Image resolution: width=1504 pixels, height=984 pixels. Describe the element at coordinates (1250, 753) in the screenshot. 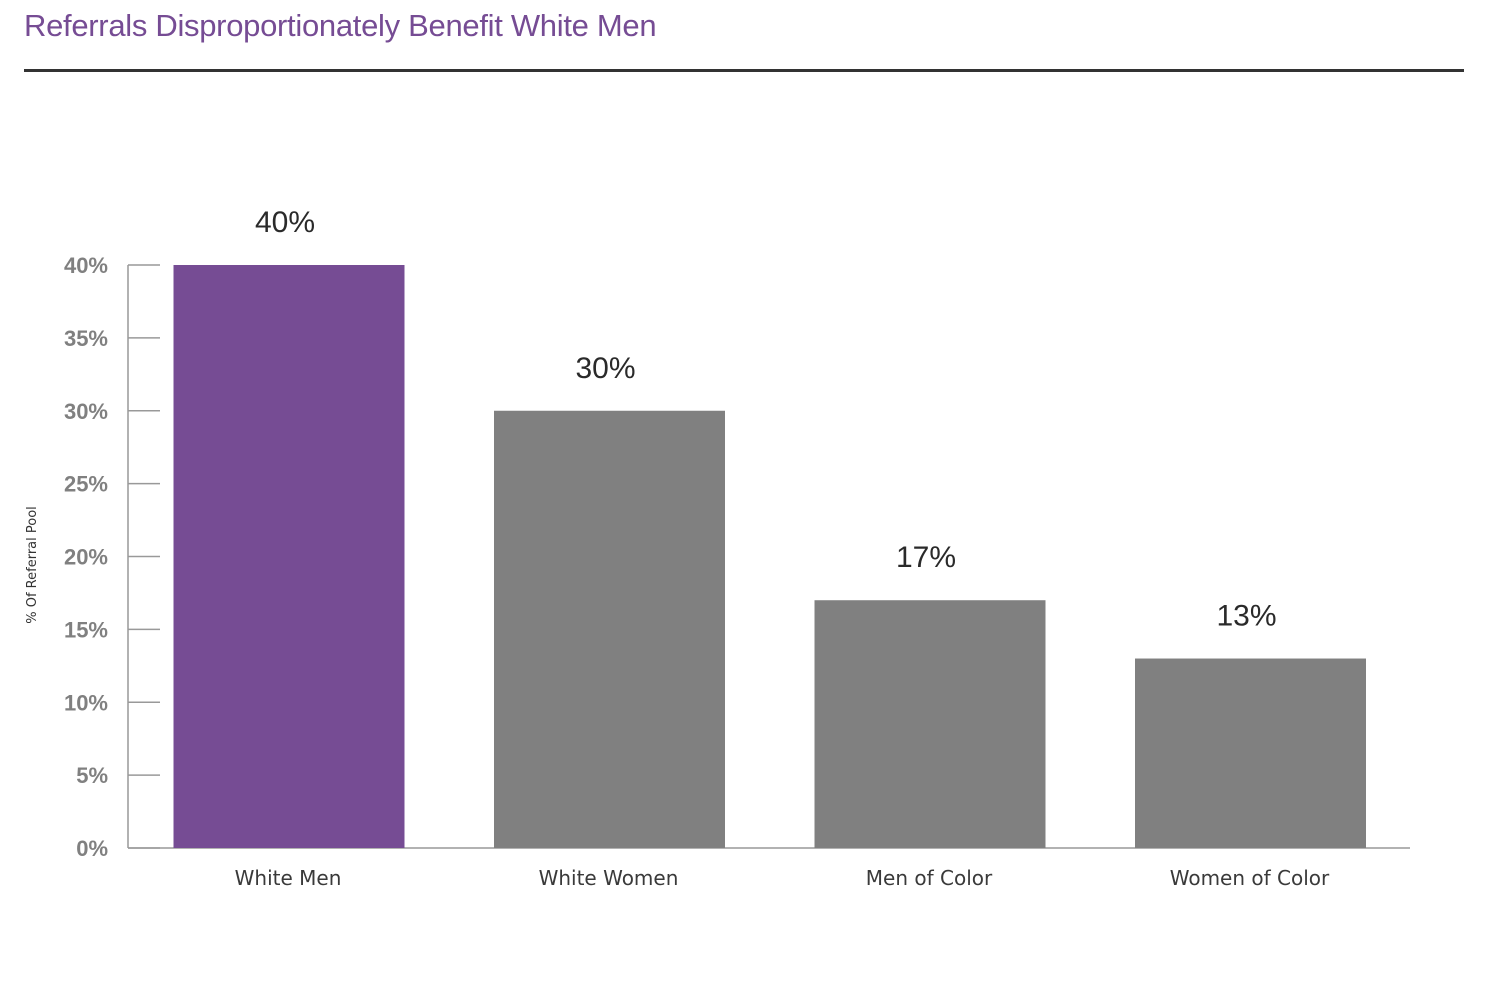

I see `bar-women-of-color` at that location.